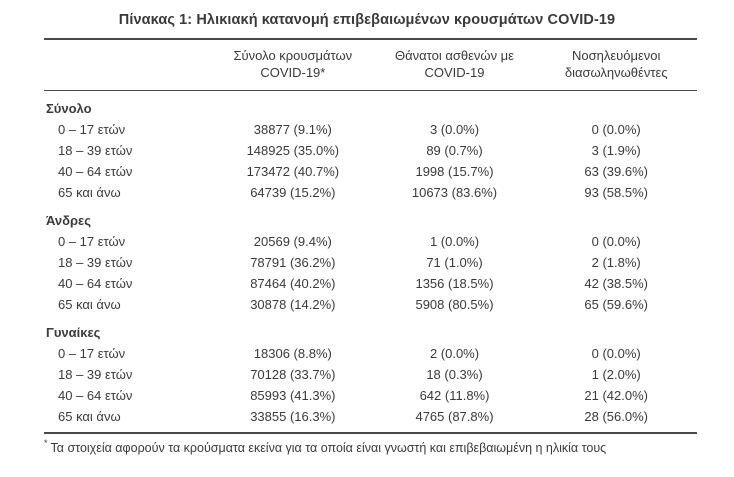 The width and height of the screenshot is (734, 477). What do you see at coordinates (616, 55) in the screenshot?
I see `column-header-intubated-line1: Νοσηλευόμενοι` at bounding box center [616, 55].